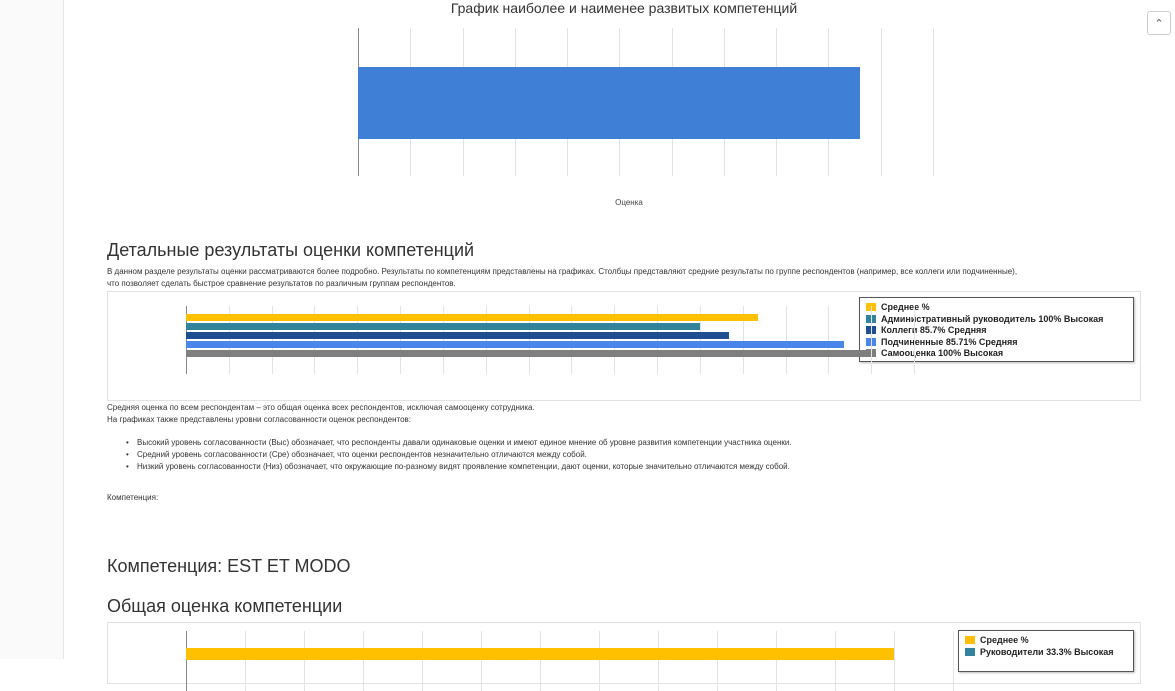 This screenshot has height=691, width=1175. I want to click on chevron-up-icon: ⌃, so click(1159, 23).